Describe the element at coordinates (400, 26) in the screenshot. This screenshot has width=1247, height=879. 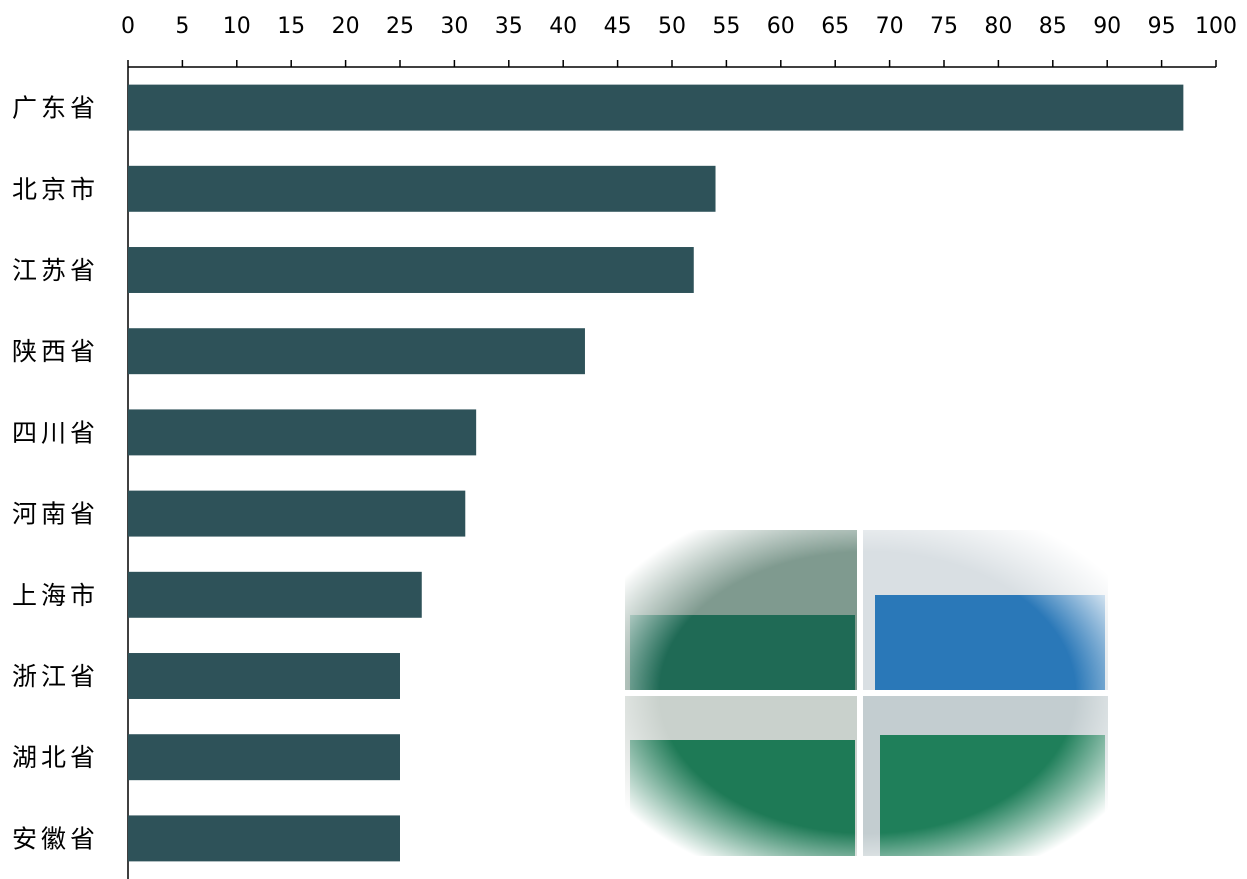
I see `x-tick-label: 25` at that location.